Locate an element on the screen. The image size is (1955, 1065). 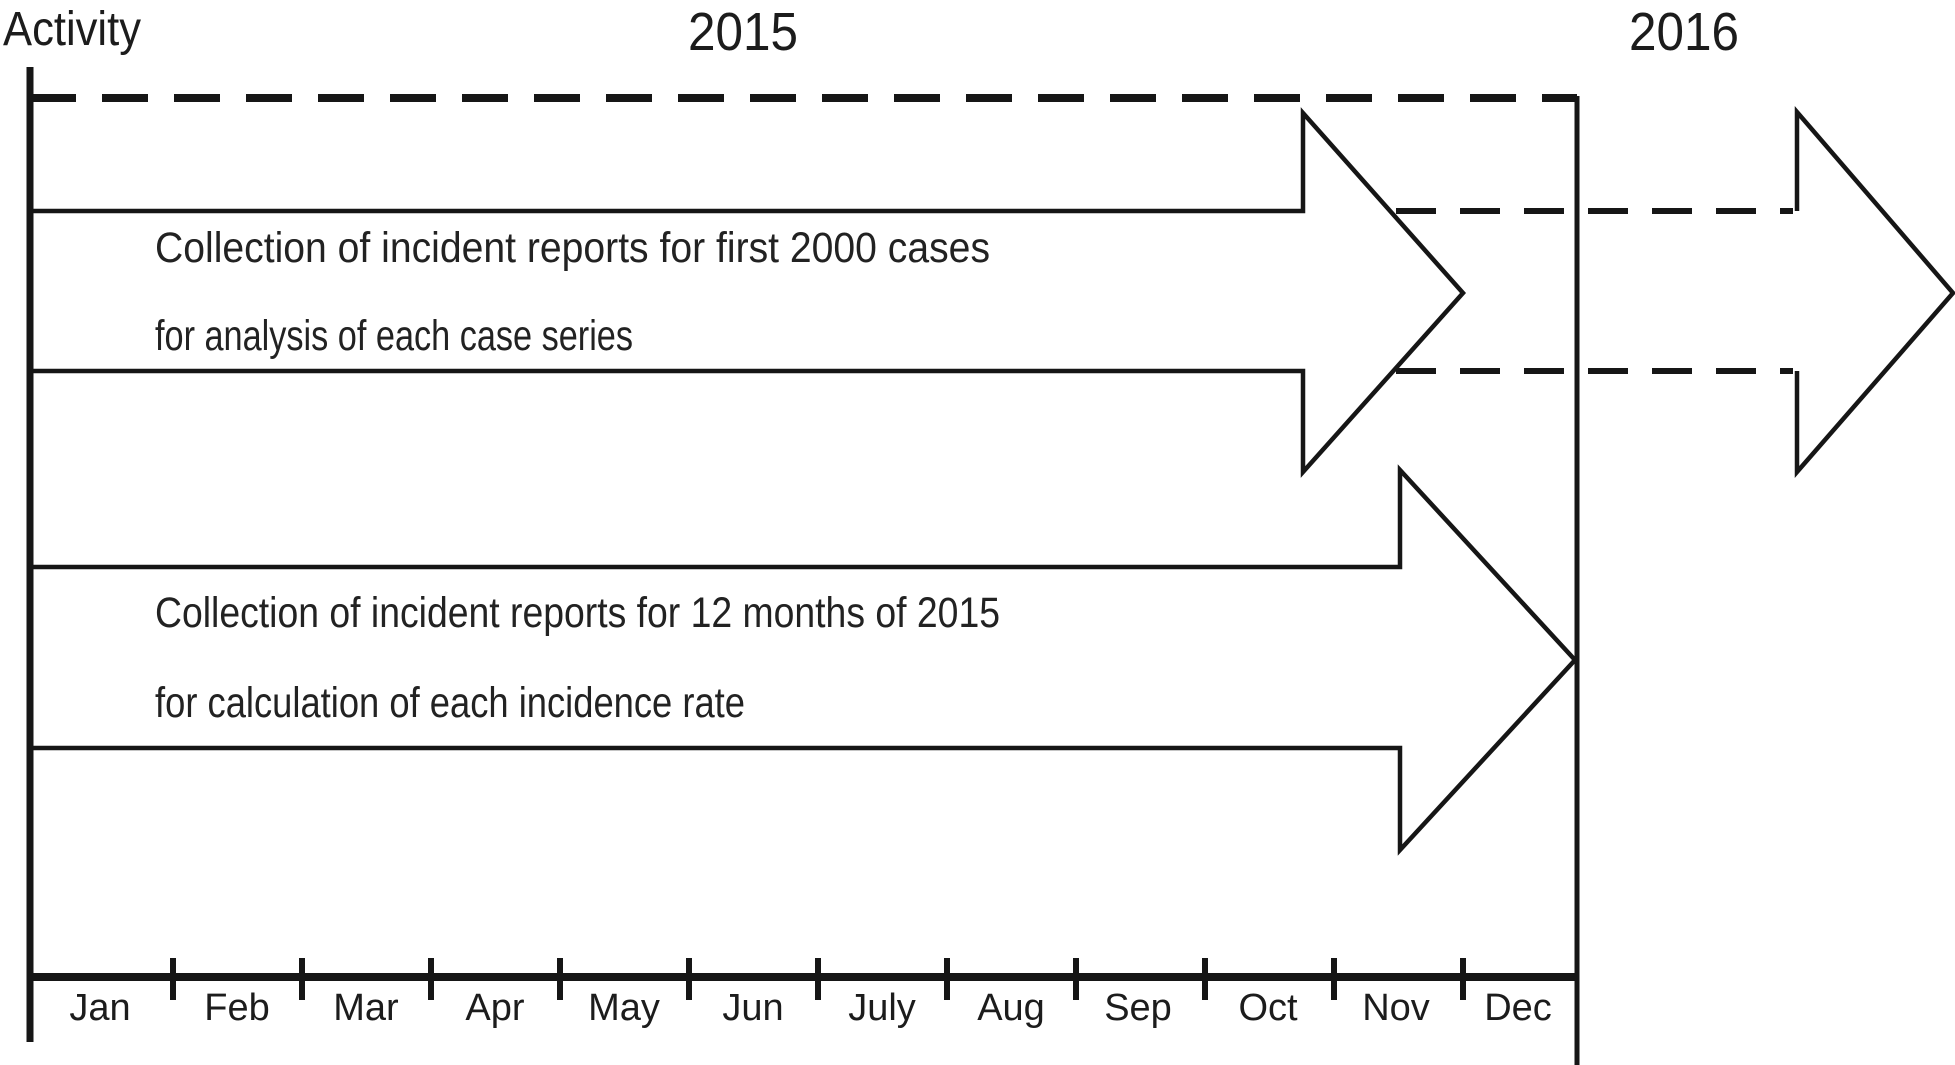
month-label: Oct is located at coordinates (1268, 1008).